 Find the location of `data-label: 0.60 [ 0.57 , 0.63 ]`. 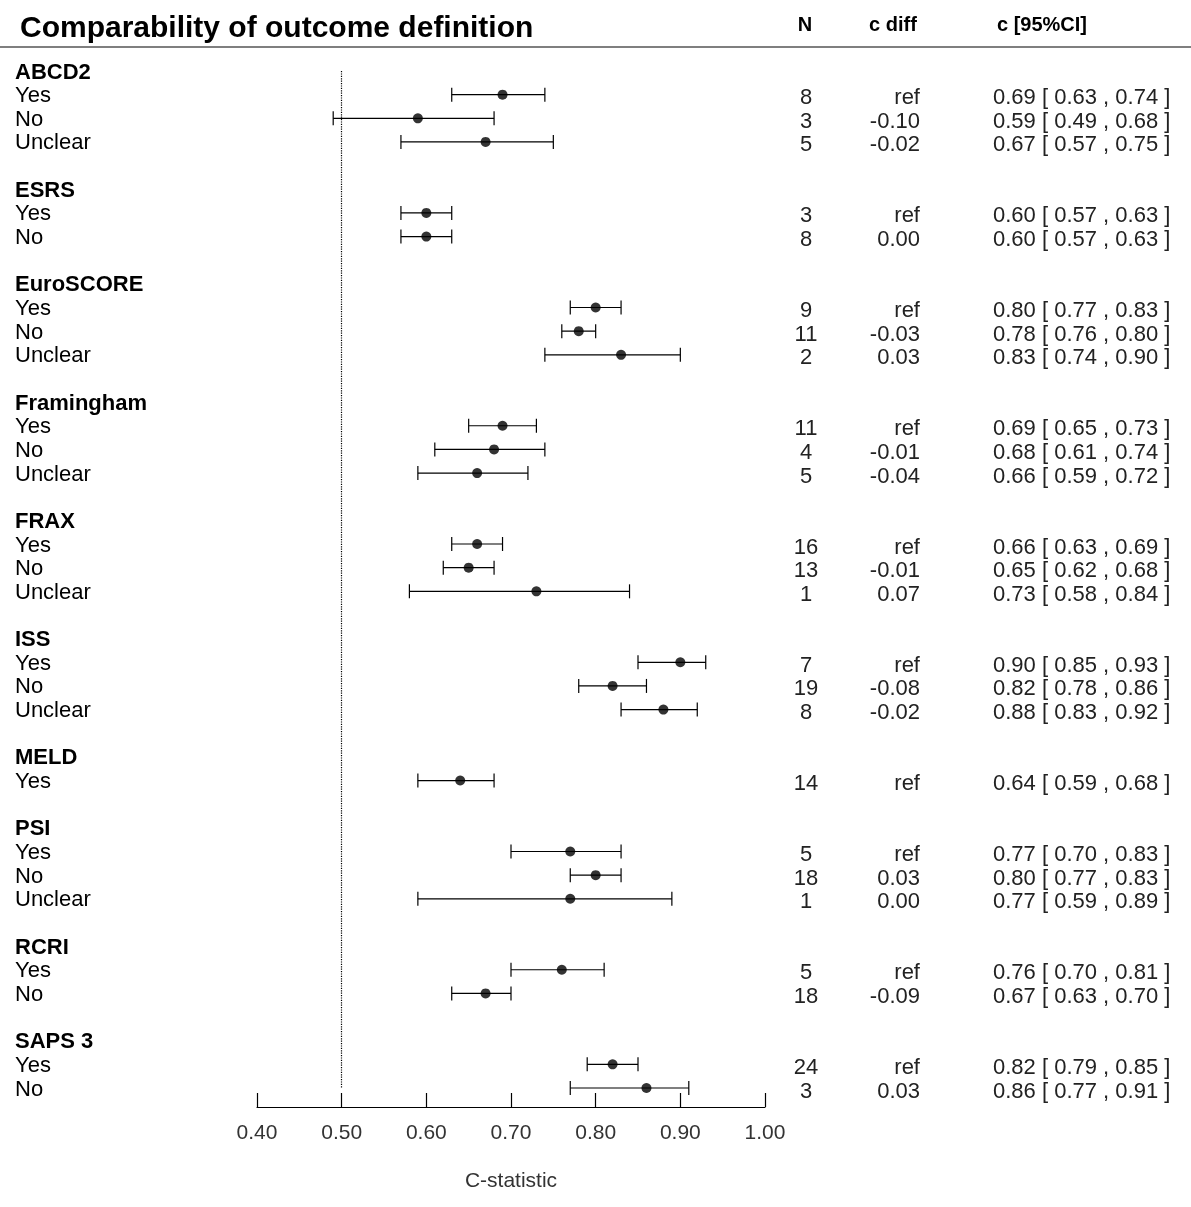

data-label: 0.60 [ 0.57 , 0.63 ] is located at coordinates (1082, 239).